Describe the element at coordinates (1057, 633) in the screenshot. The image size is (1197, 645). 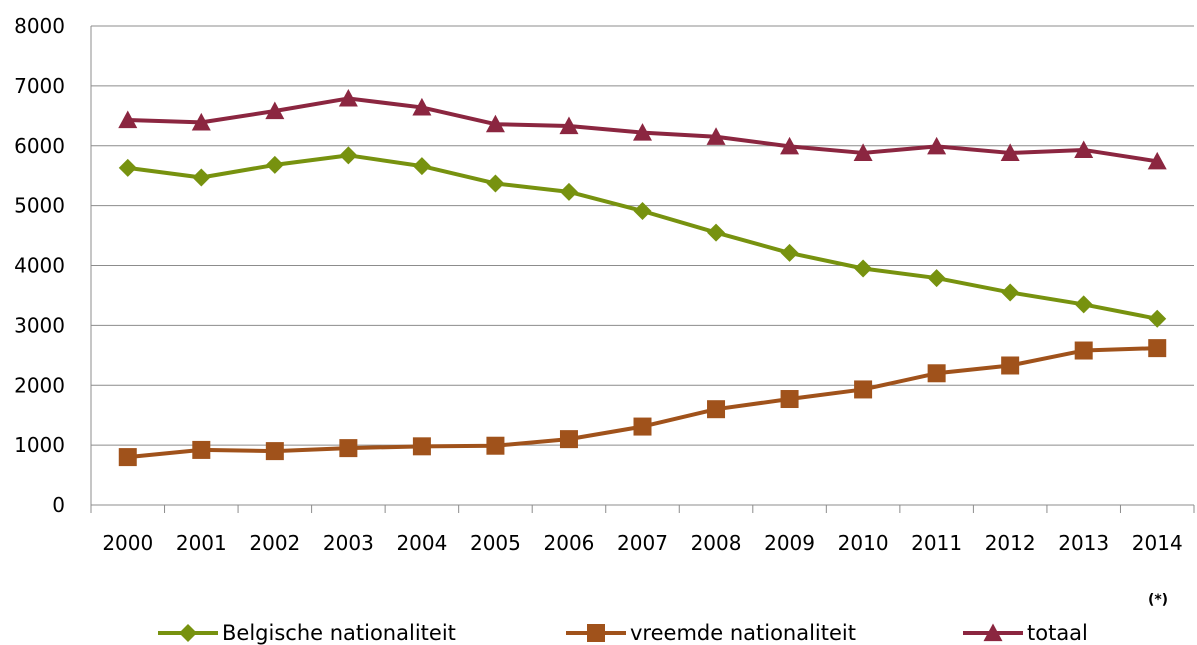
I see `legend-label: totaal` at that location.